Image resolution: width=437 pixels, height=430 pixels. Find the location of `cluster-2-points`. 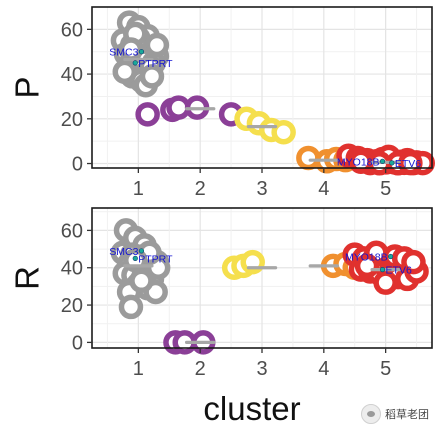

cluster-2-points is located at coordinates (189, 111).